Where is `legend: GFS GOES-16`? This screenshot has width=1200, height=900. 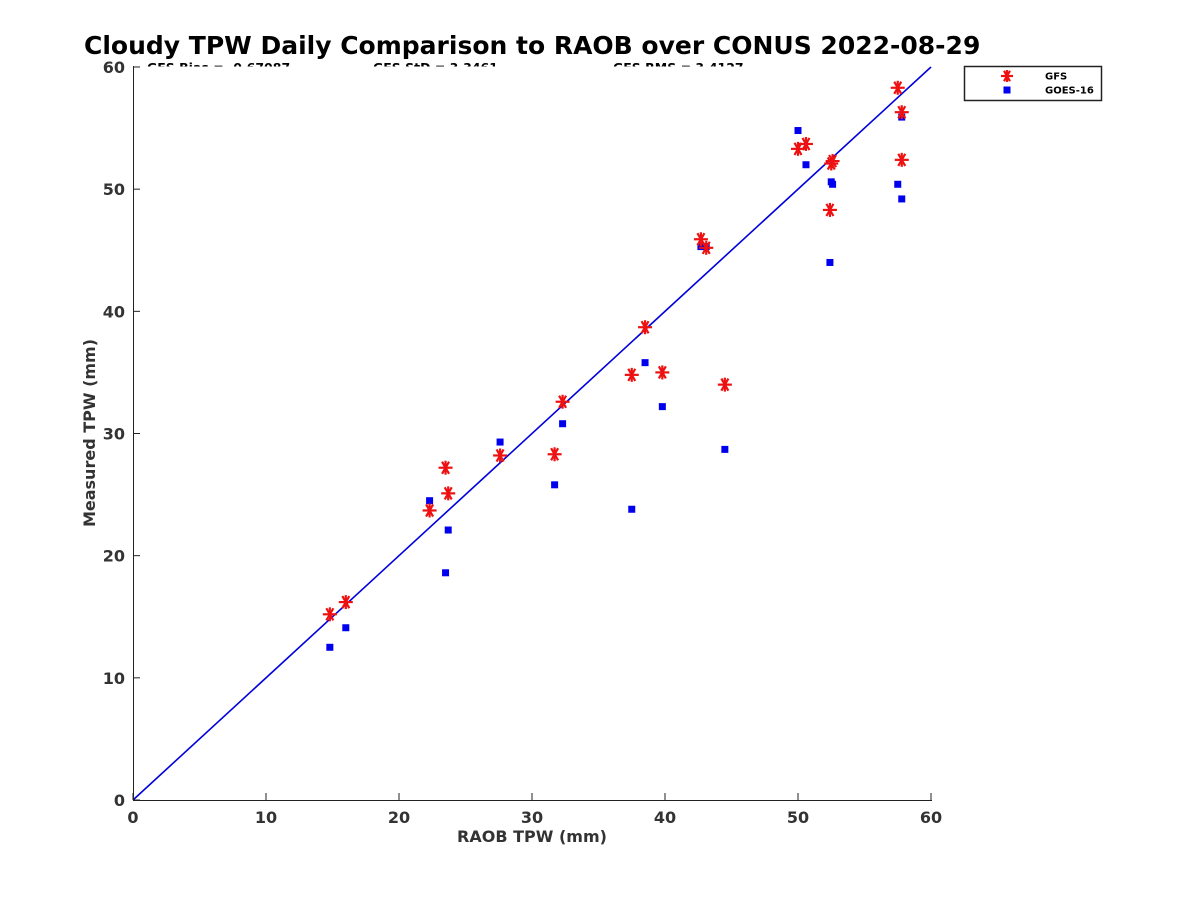
legend: GFS GOES-16 is located at coordinates (1033, 83).